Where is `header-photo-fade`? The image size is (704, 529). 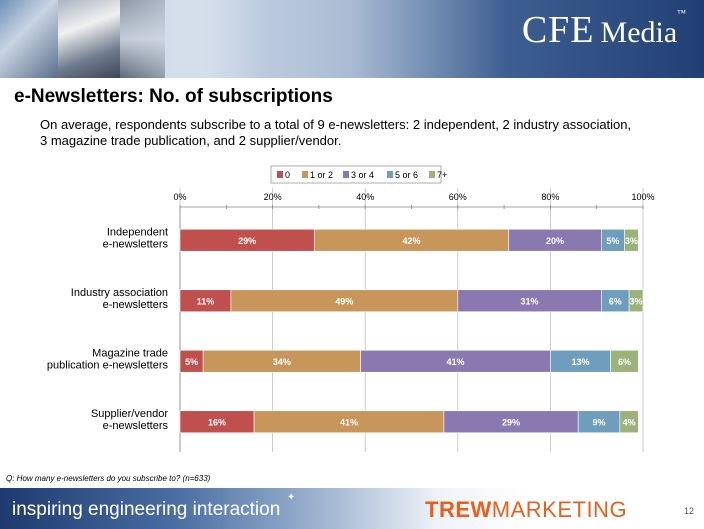 header-photo-fade is located at coordinates (190, 39).